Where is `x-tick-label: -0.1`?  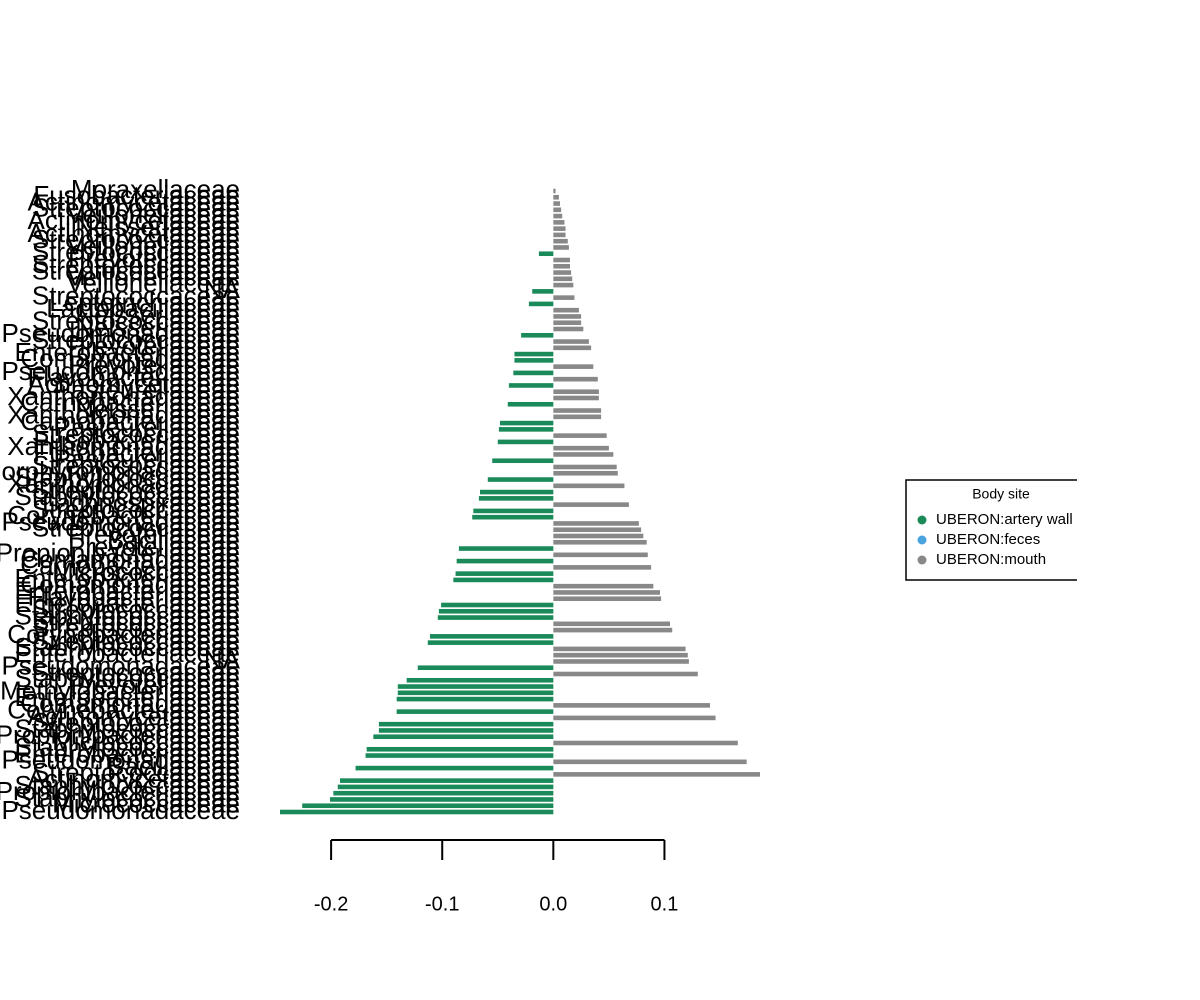
x-tick-label: -0.1 is located at coordinates (442, 904).